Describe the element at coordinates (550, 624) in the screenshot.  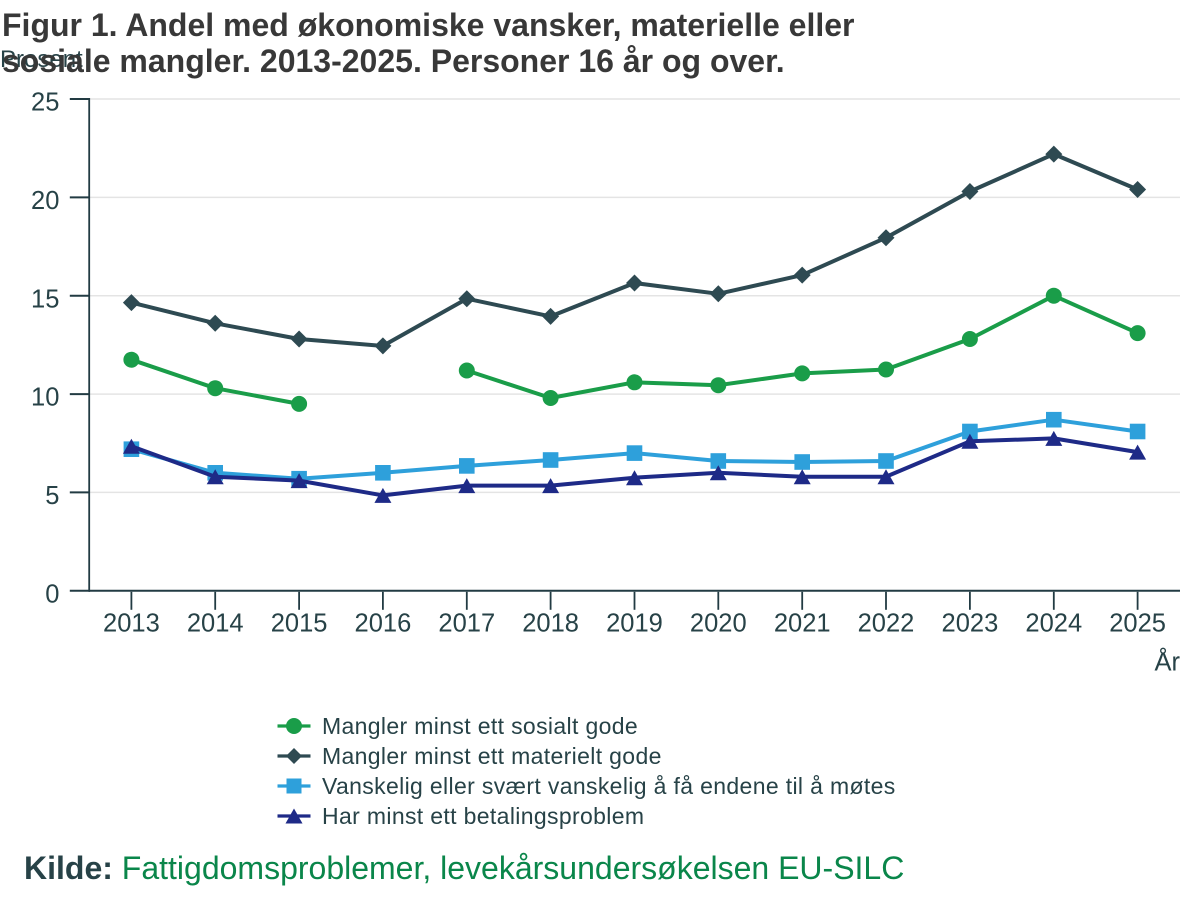
I see `svg-text: 2018` at that location.